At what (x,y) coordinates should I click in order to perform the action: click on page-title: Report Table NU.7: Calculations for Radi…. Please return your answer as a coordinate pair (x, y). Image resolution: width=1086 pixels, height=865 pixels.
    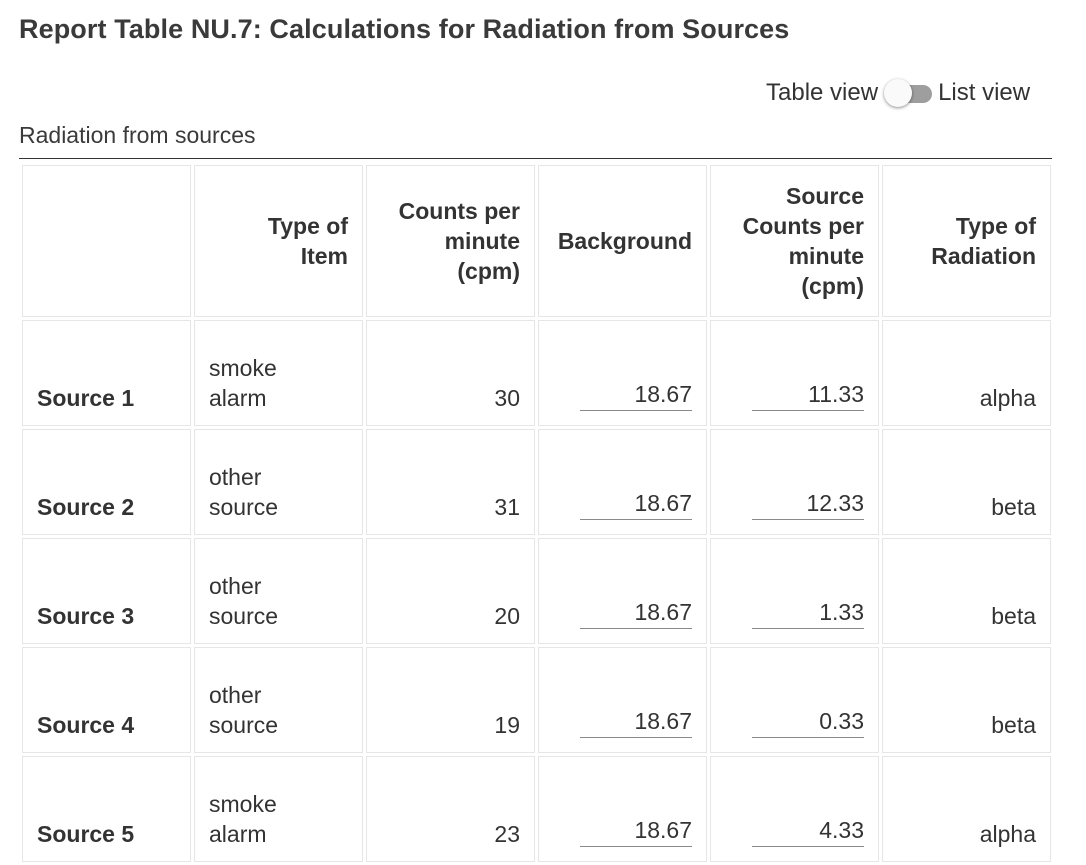
    Looking at the image, I should click on (404, 29).